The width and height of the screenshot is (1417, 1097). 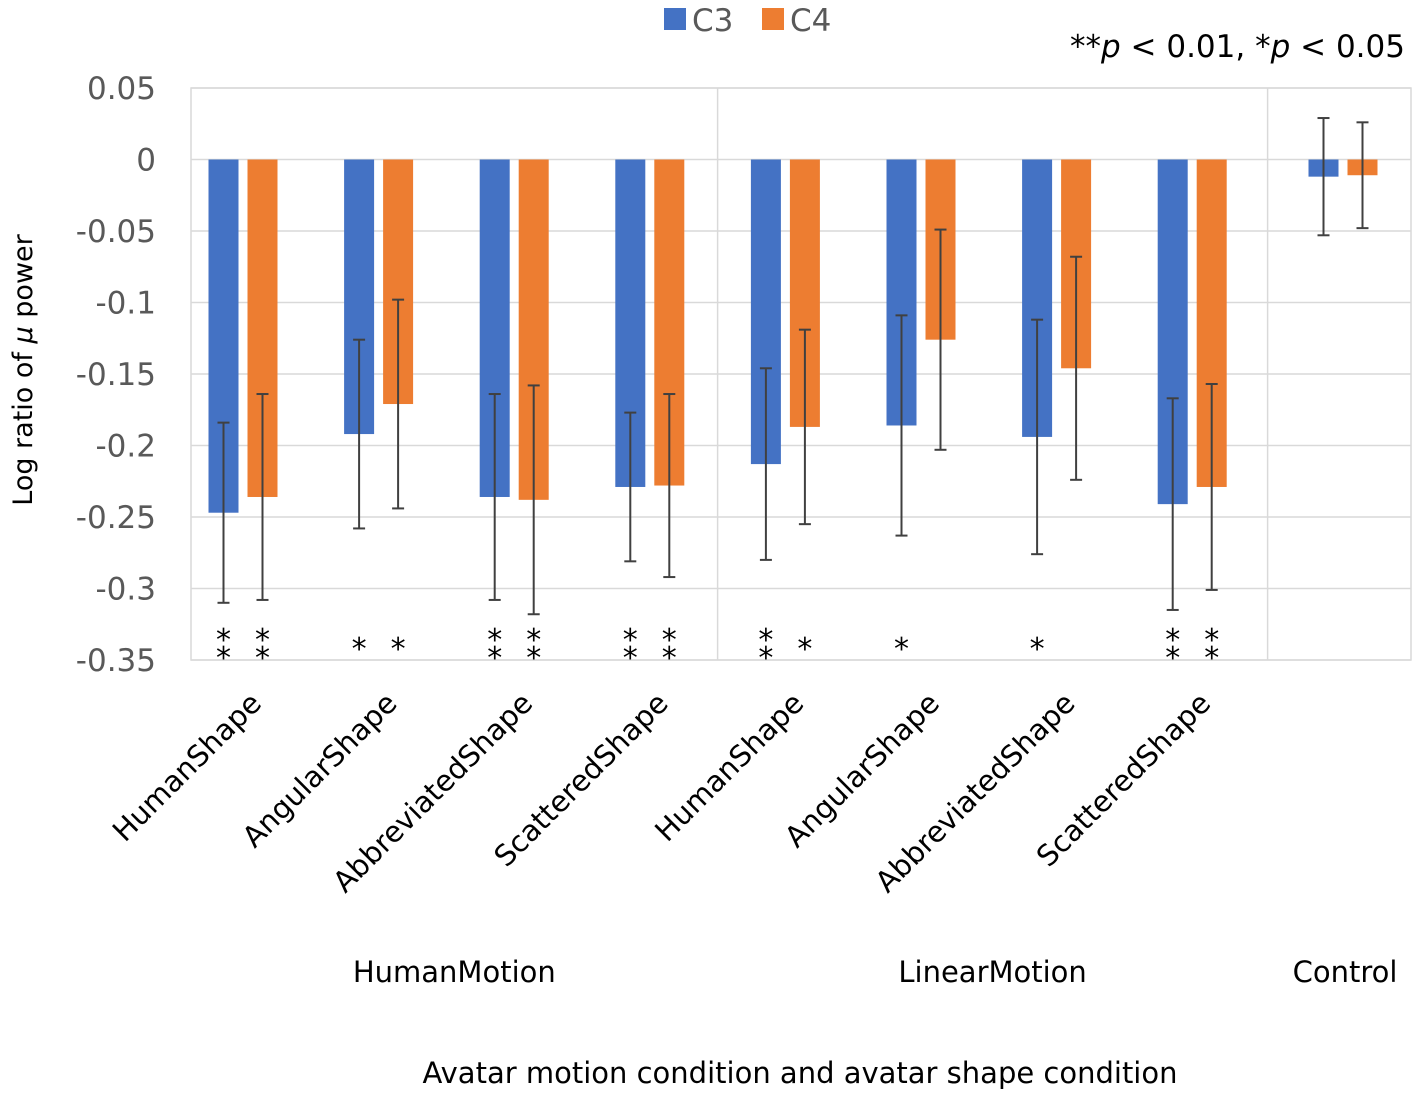 What do you see at coordinates (126, 447) in the screenshot?
I see `y-tick-label: -0.2` at bounding box center [126, 447].